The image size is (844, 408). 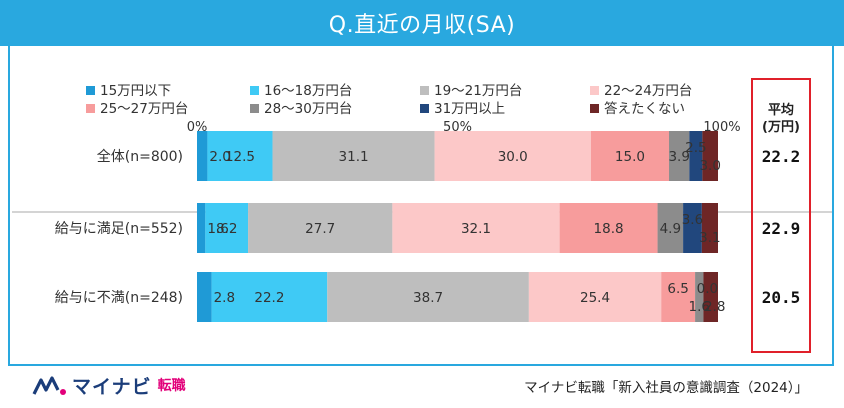 I want to click on mynavi-logo: マイナビ 転職, so click(x=109, y=385).